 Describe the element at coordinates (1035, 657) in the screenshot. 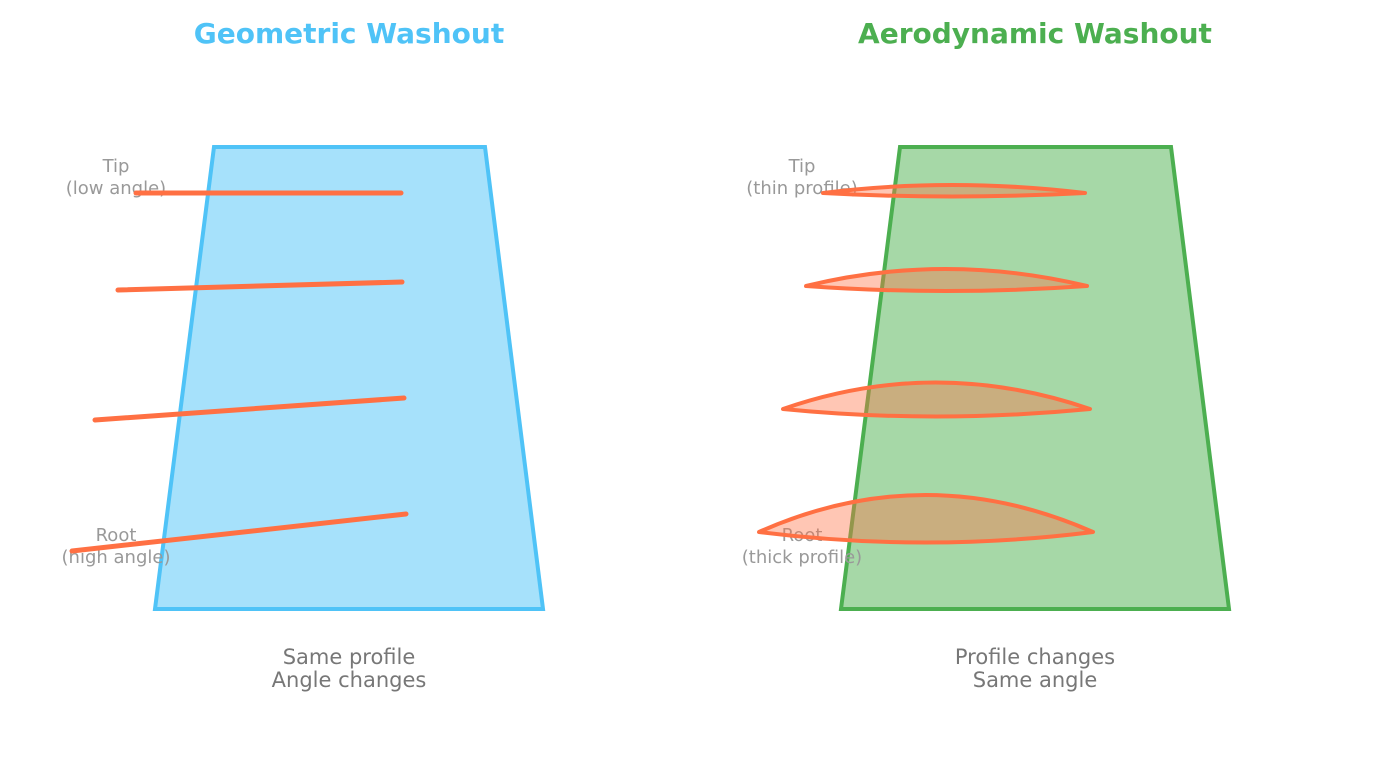

I see `aerodynamic-caption-1: Profile changes` at that location.